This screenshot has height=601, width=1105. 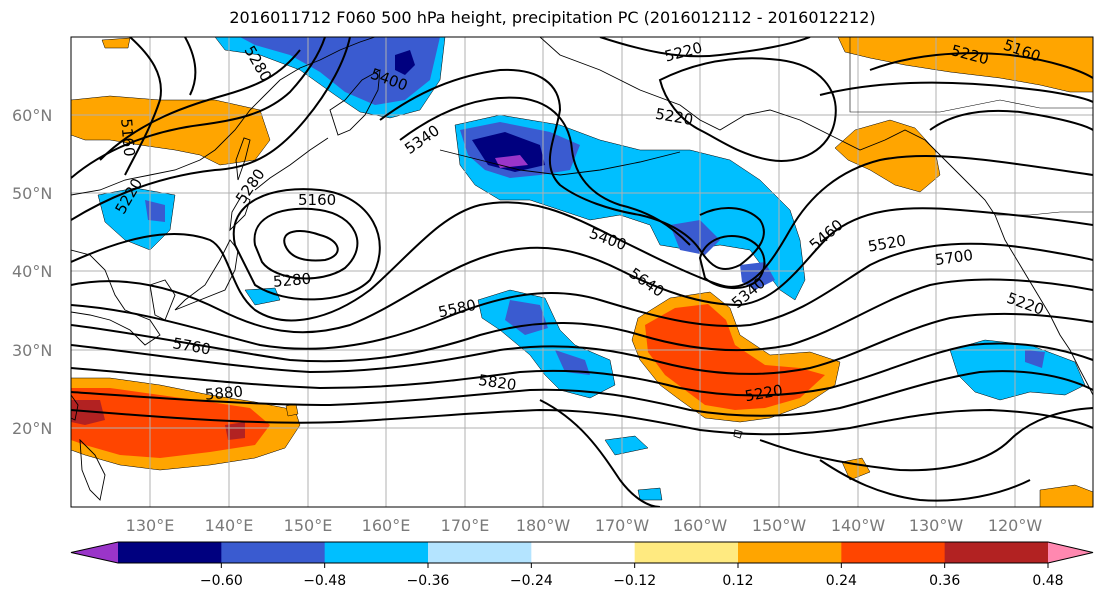 I want to click on latitude-label: 40°N, so click(x=32, y=271).